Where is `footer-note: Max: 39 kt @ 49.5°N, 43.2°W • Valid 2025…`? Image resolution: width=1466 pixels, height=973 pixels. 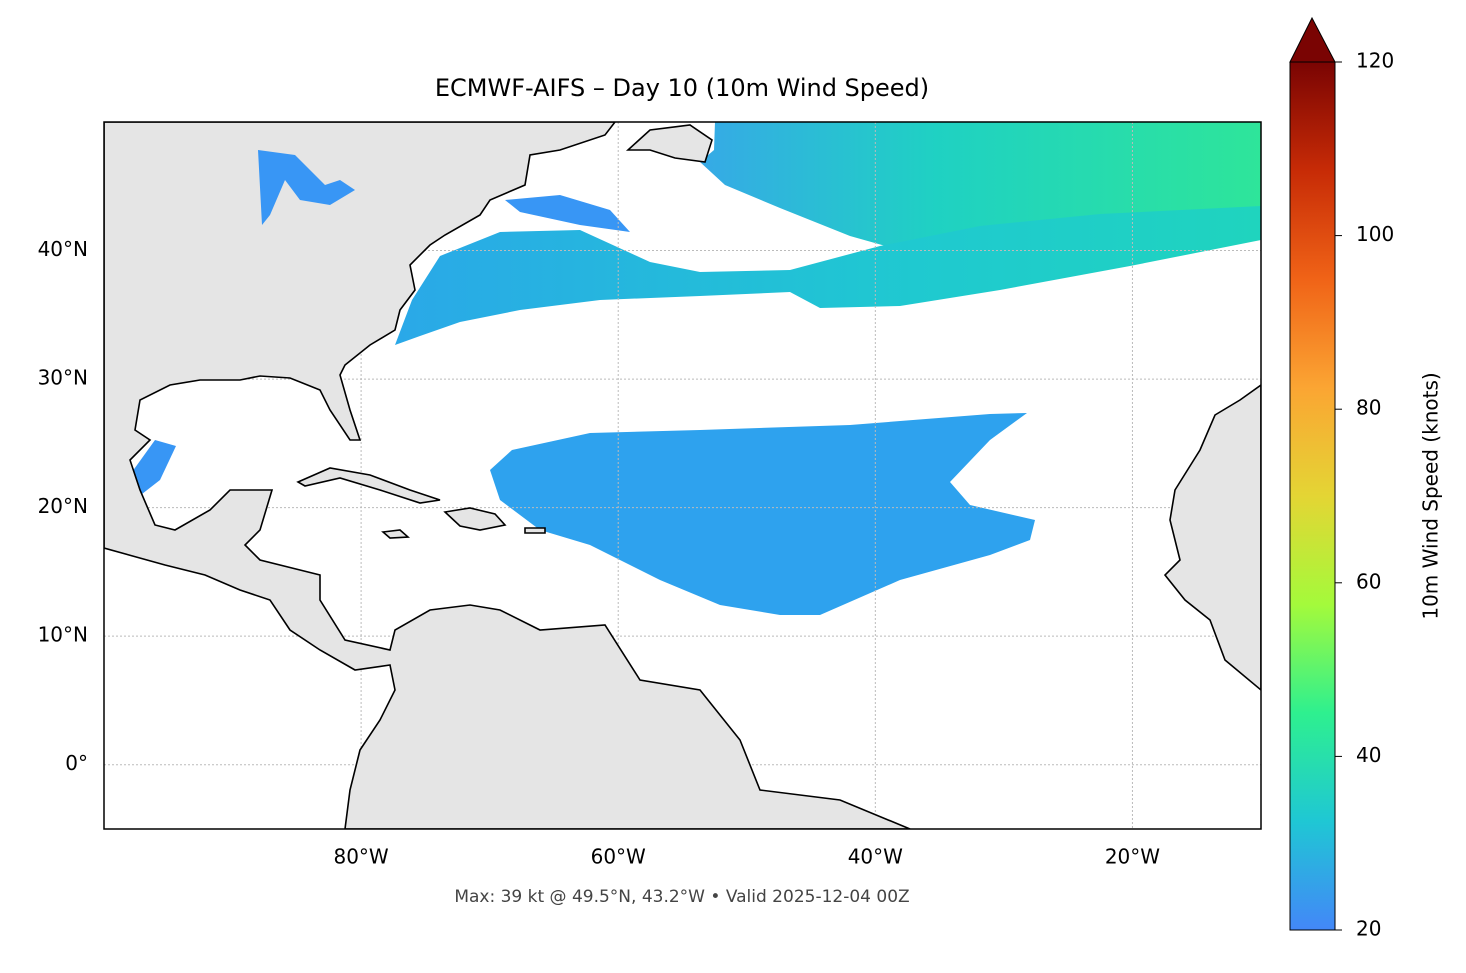
footer-note: Max: 39 kt @ 49.5°N, 43.2°W • Valid 2025… is located at coordinates (681, 897).